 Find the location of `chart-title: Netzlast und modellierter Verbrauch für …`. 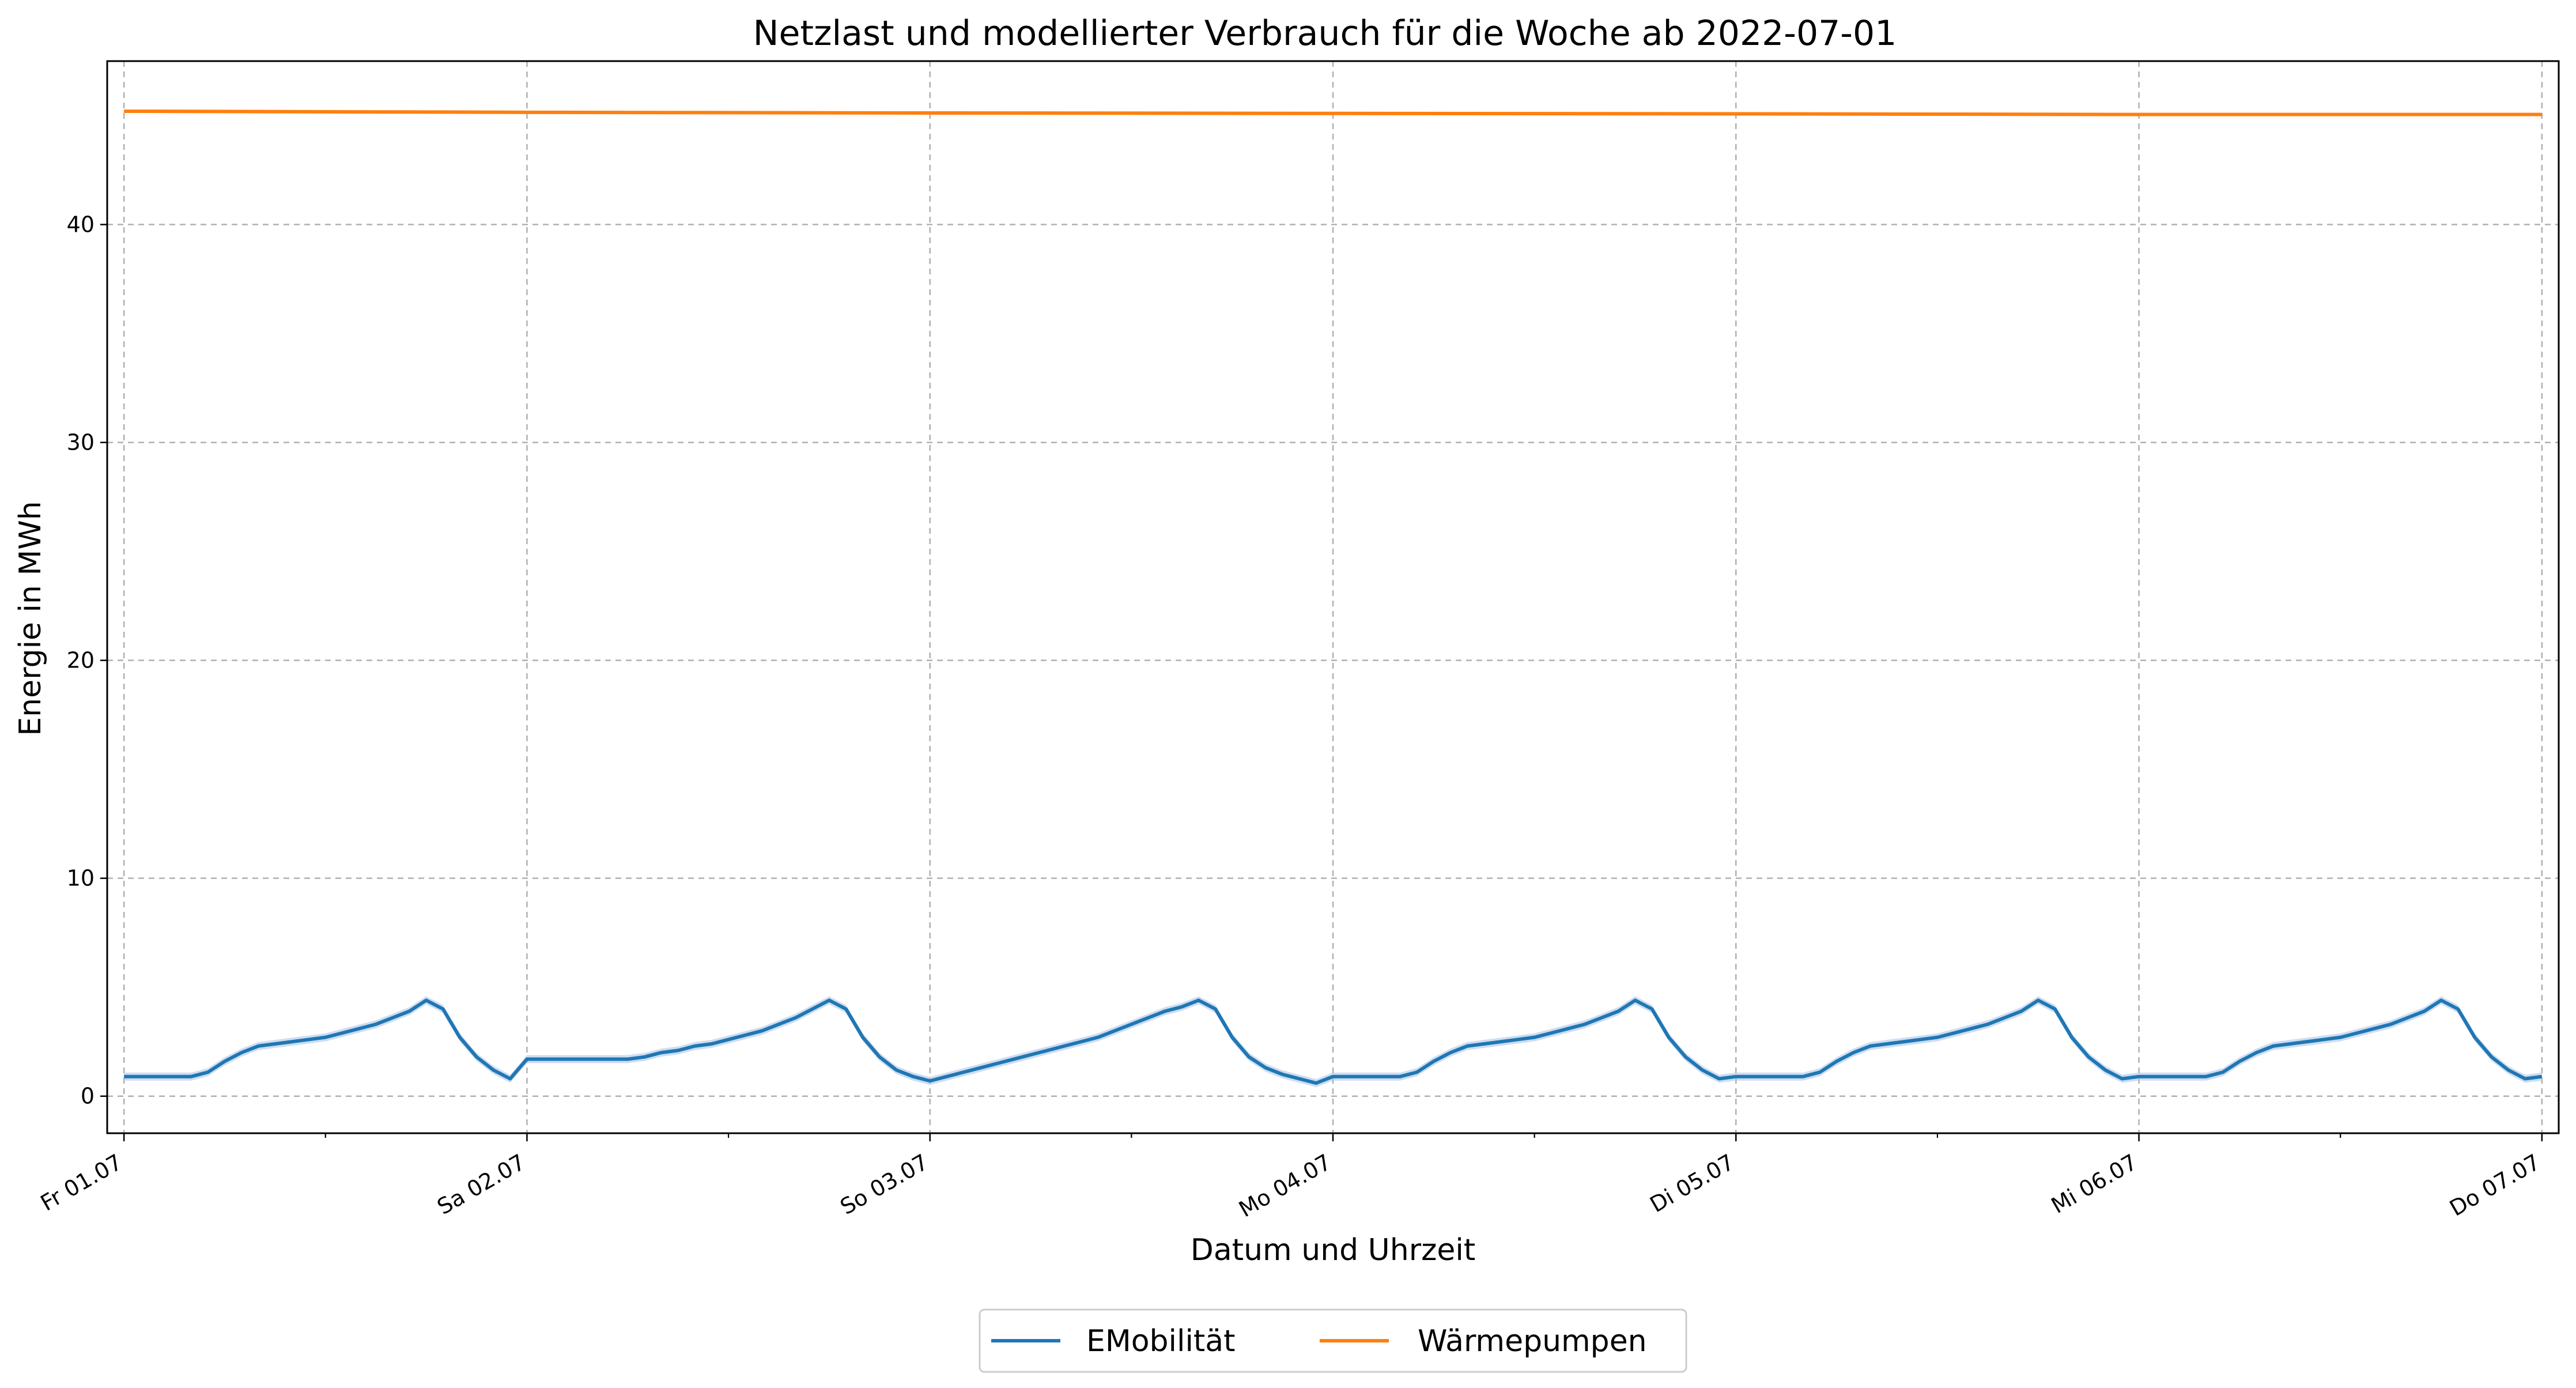

chart-title: Netzlast und modellierter Verbrauch für … is located at coordinates (1325, 33).